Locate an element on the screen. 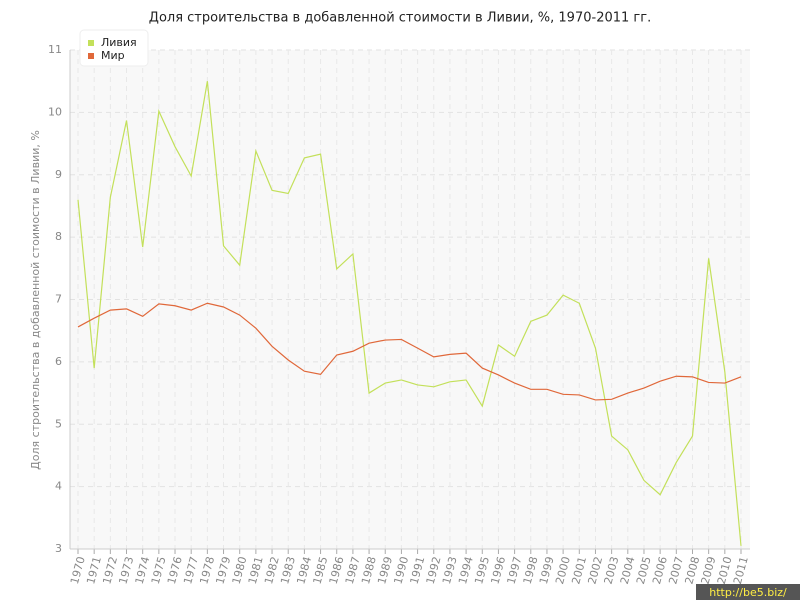  y-tick-label: 6 is located at coordinates (58, 361).